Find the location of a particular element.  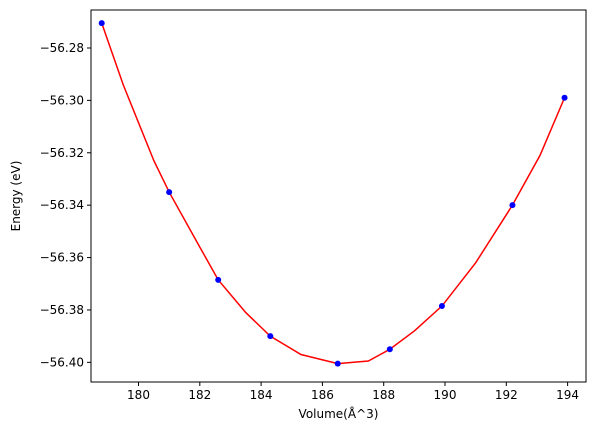

y-tick-label: −56.28 is located at coordinates (62, 48).